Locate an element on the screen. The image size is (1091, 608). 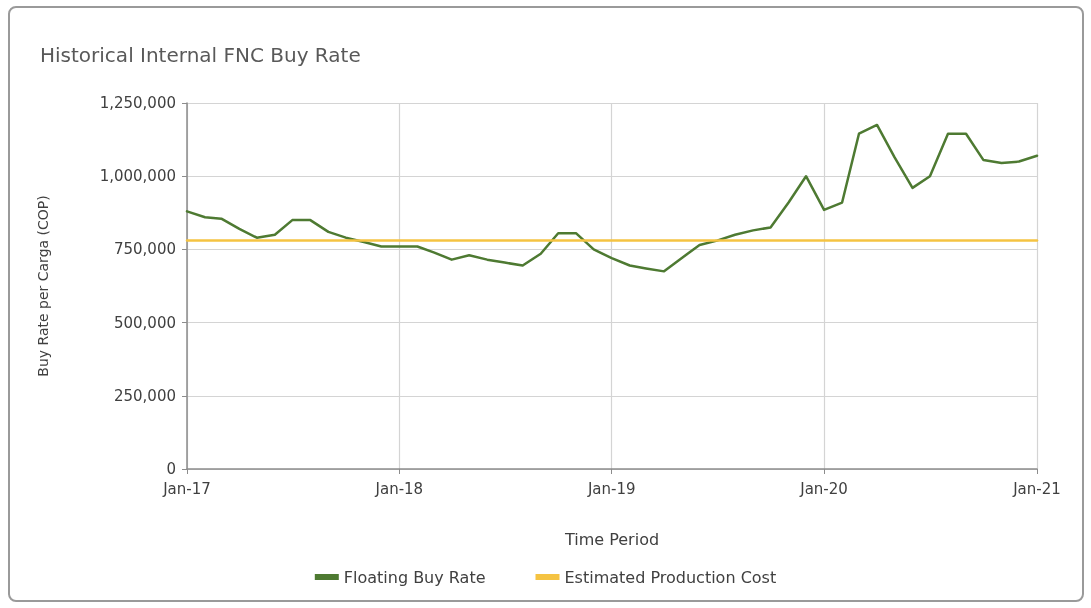
x-tick-label: Jan-18 is located at coordinates (399, 488).